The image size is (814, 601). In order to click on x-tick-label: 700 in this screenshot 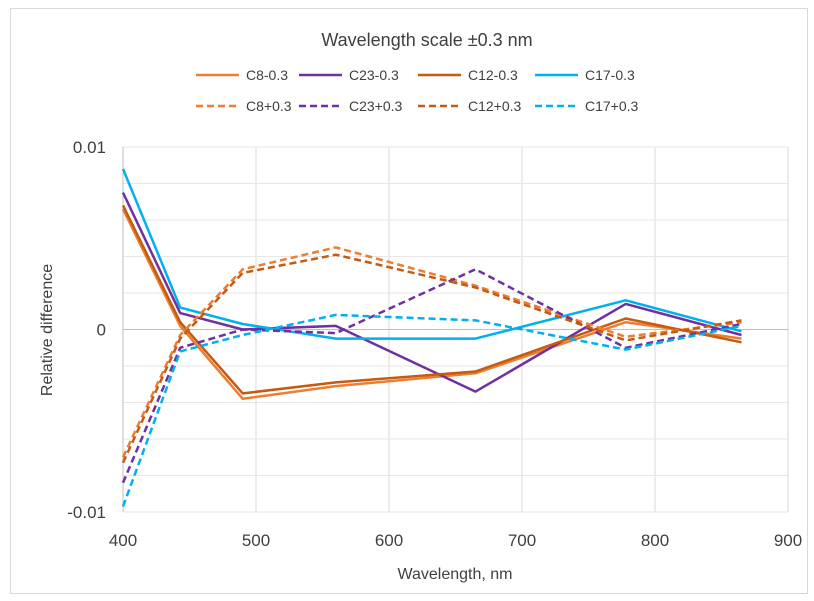, I will do `click(522, 540)`.